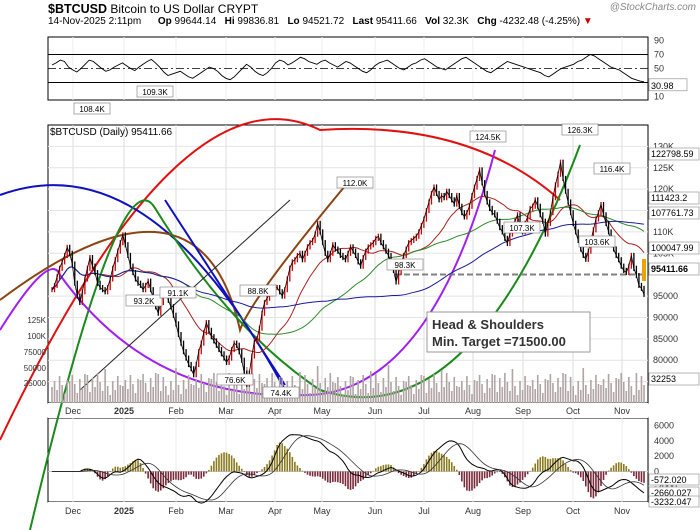  What do you see at coordinates (35, 368) in the screenshot?
I see `left-scale-label: 50000` at bounding box center [35, 368].